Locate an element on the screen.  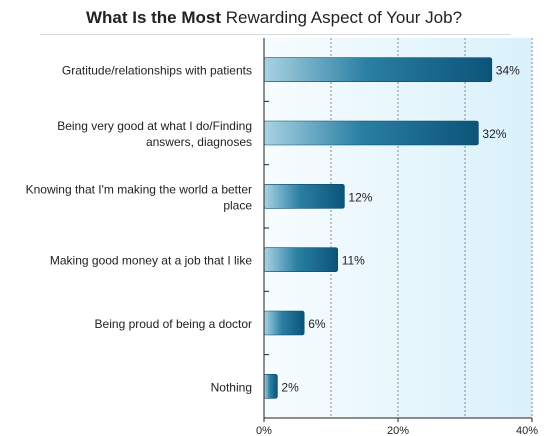
value-label: 32% is located at coordinates (494, 134).